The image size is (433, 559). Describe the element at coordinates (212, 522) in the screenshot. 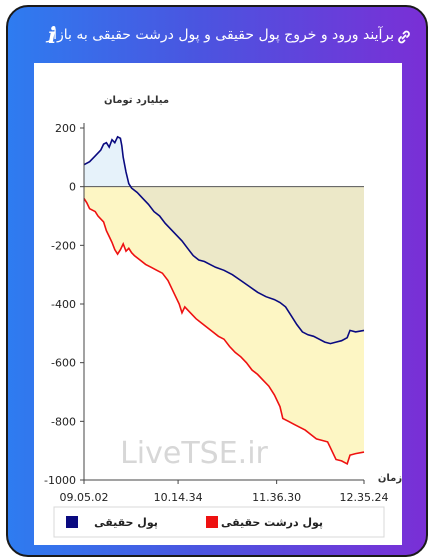

I see `legend-swatch-big-real-money` at that location.